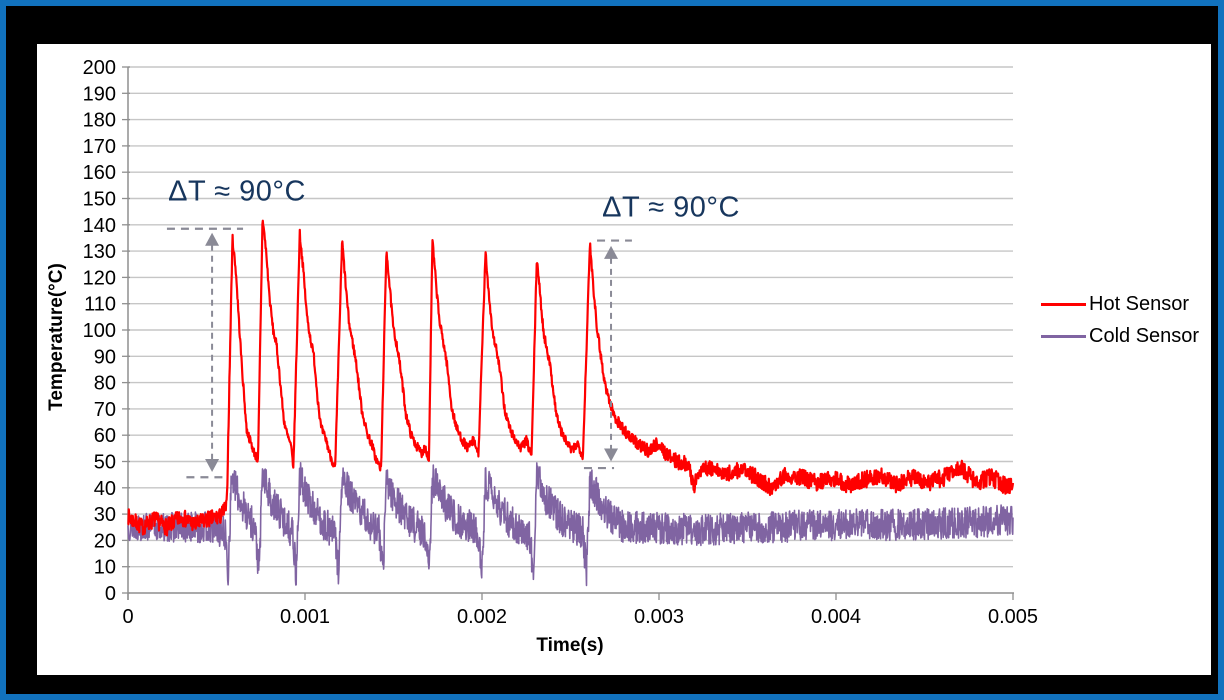  I want to click on delta-t-annotation-right: ΔT ≈ 90°C, so click(671, 207).